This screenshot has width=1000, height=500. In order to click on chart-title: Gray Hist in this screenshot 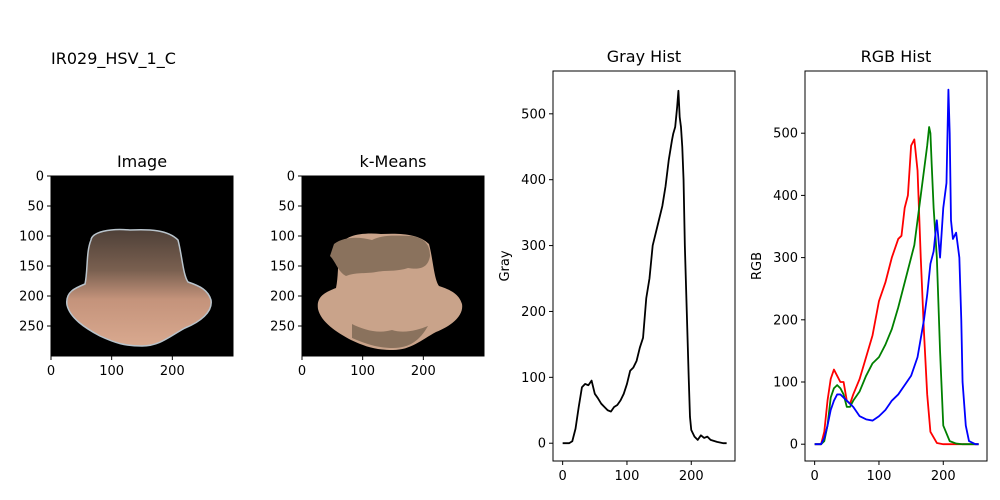, I will do `click(644, 56)`.